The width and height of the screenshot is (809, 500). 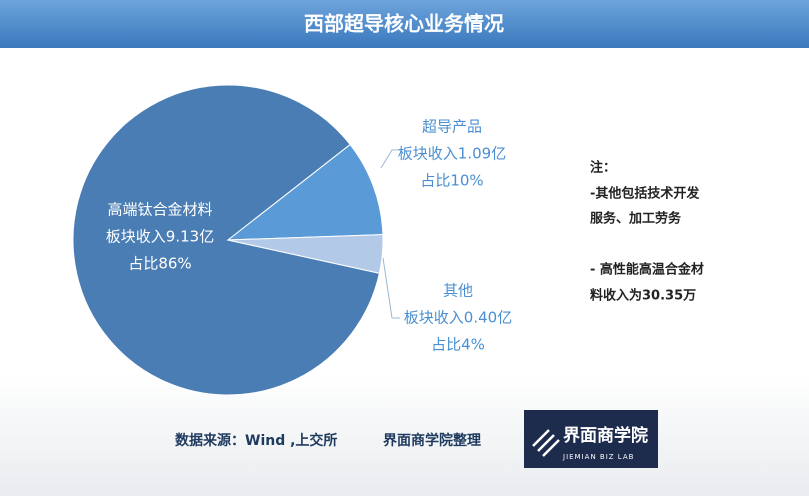 What do you see at coordinates (452, 154) in the screenshot?
I see `revenue-label: 板块收入1.09亿` at bounding box center [452, 154].